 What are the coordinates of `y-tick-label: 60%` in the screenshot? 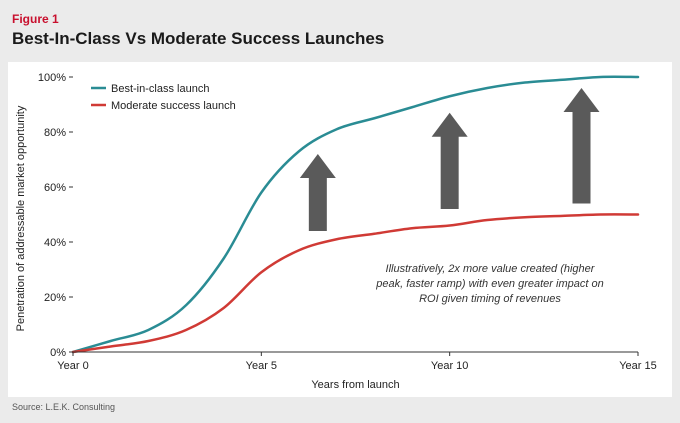 It's located at (55, 188).